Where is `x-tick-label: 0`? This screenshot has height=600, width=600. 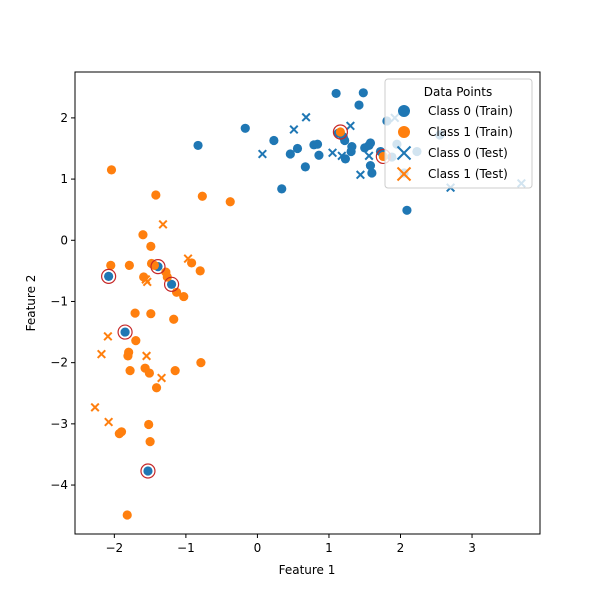 x-tick-label: 0 is located at coordinates (258, 548).